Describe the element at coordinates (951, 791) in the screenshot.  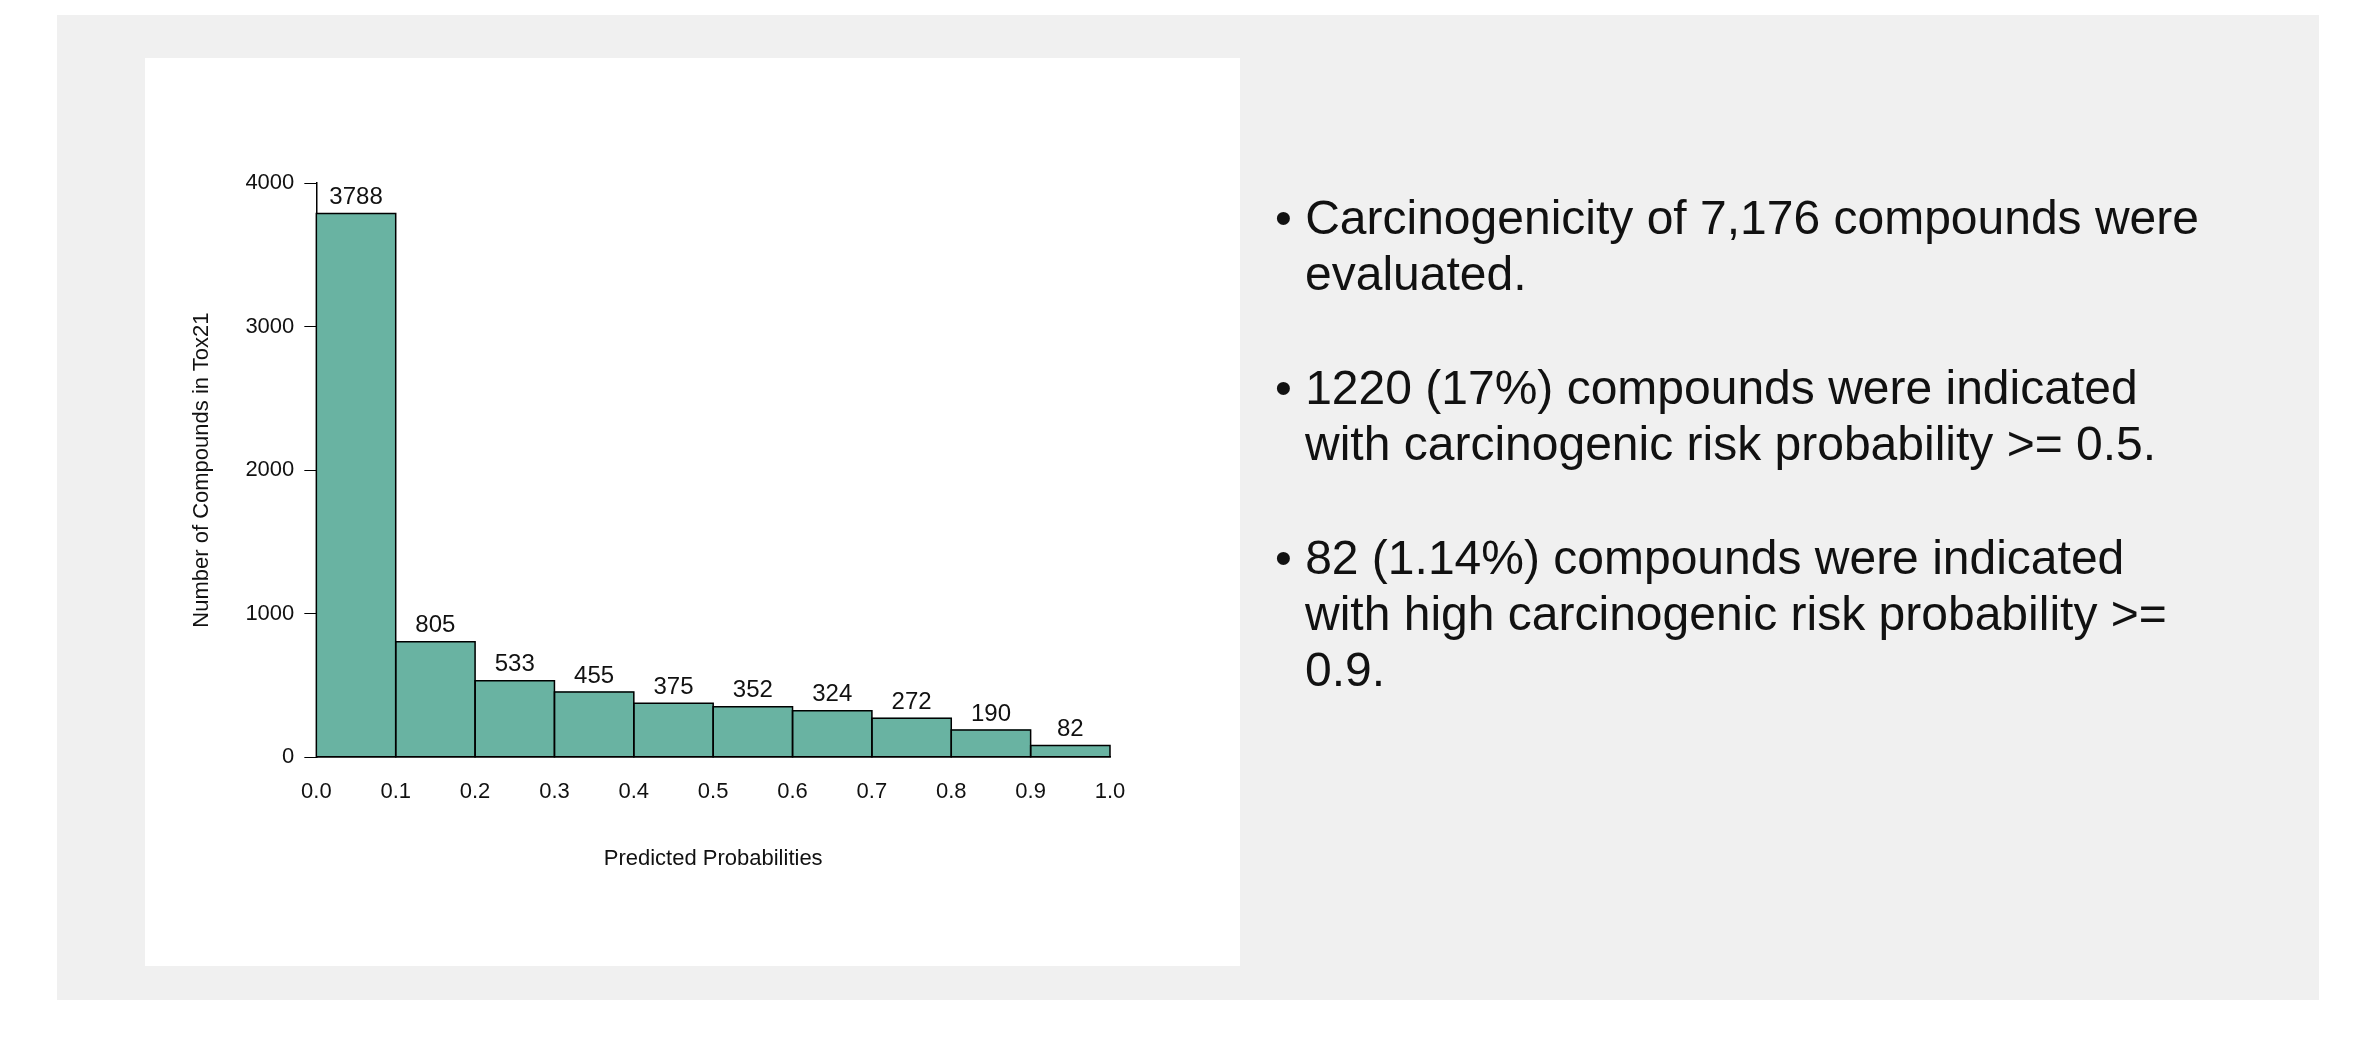
I see `x-tick-label: 0.8` at that location.